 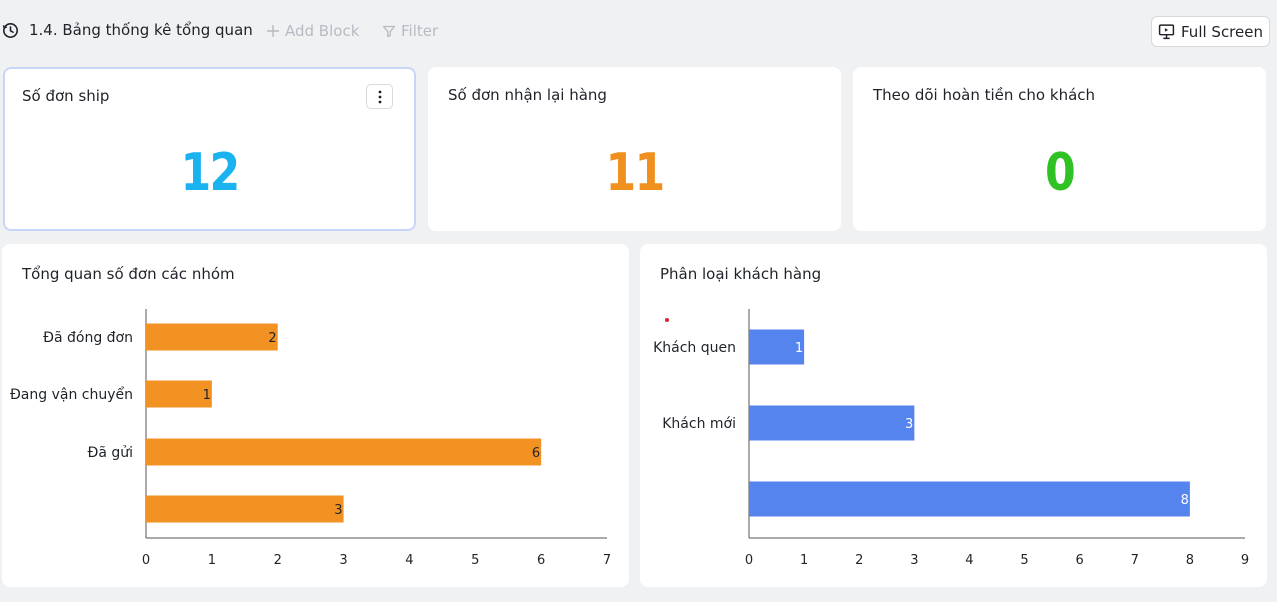 What do you see at coordinates (694, 348) in the screenshot?
I see `category-label: Khách quen` at bounding box center [694, 348].